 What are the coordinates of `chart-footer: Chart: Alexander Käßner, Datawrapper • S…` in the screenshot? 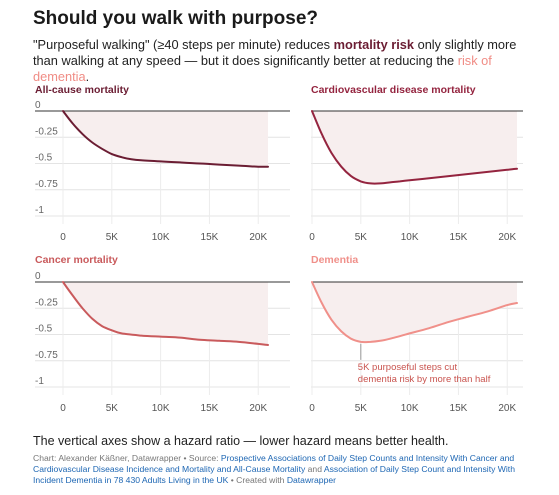 It's located at (283, 469).